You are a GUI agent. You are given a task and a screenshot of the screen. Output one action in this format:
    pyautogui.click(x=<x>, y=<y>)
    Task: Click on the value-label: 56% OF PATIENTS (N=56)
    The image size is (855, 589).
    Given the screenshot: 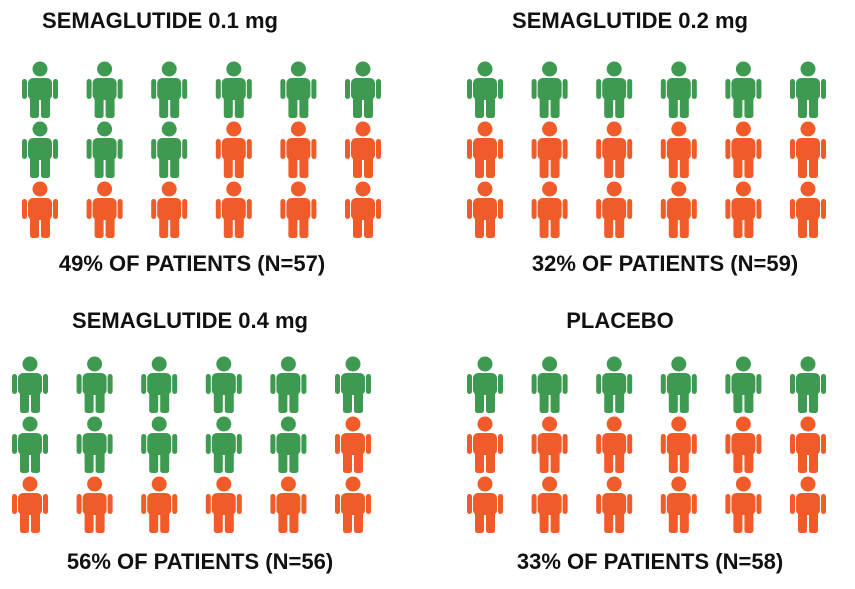 What is the action you would take?
    pyautogui.click(x=200, y=561)
    